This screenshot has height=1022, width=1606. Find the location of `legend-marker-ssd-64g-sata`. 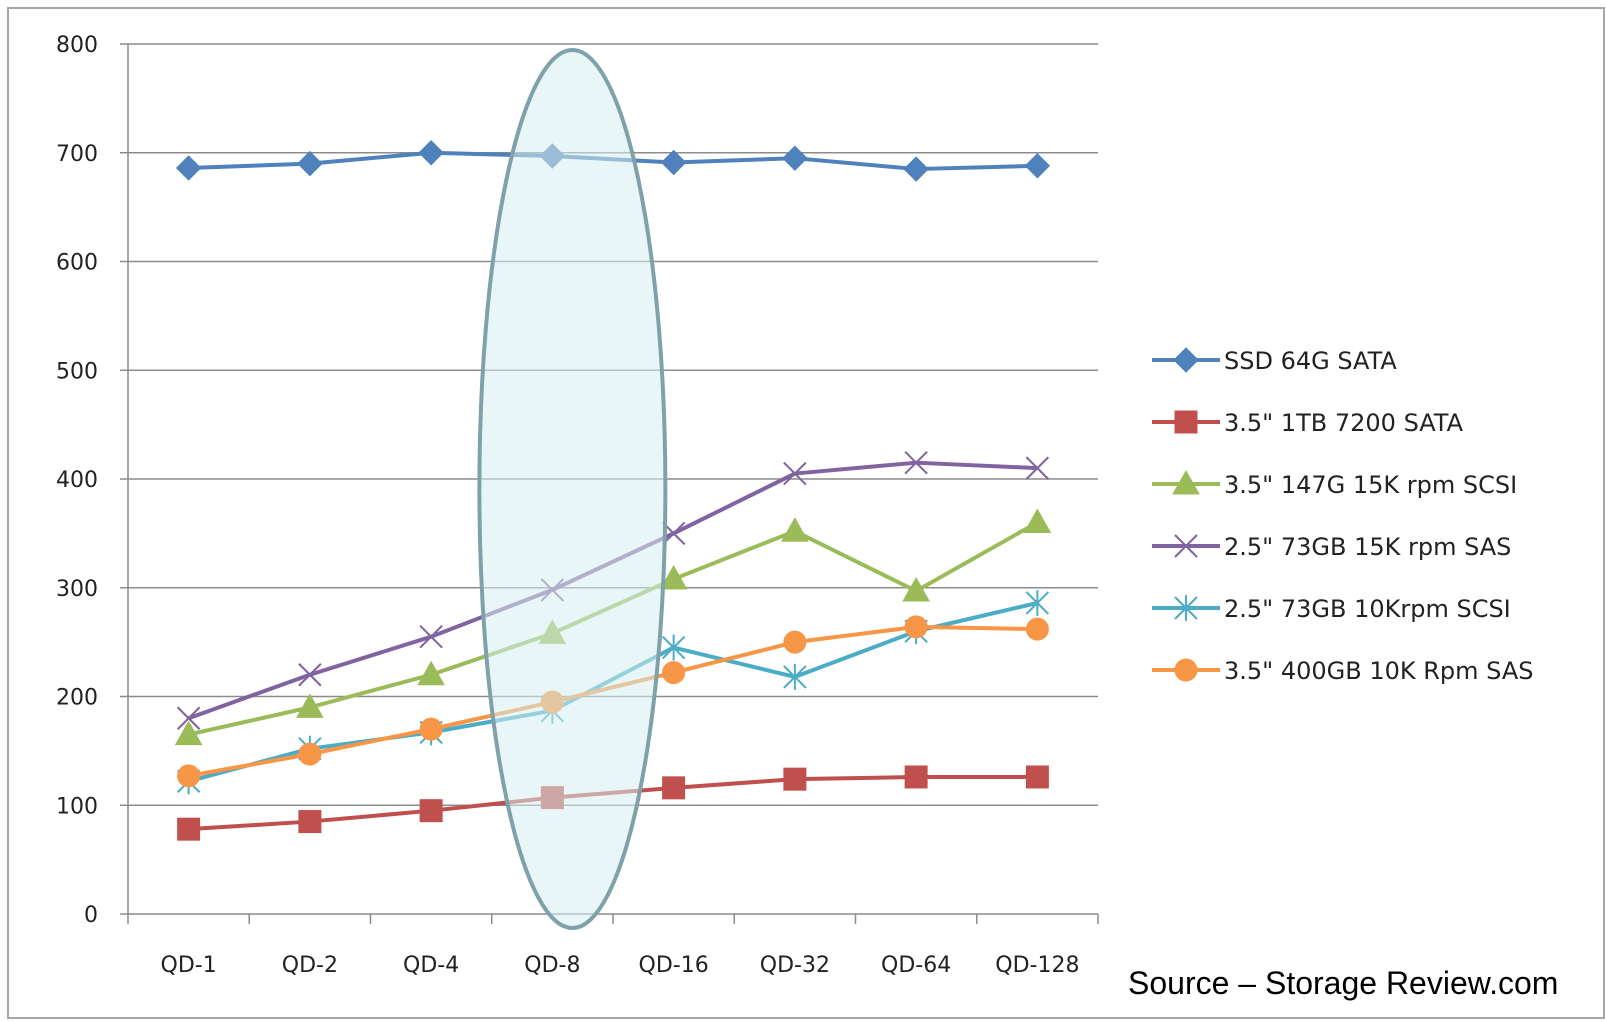

legend-marker-ssd-64g-sata is located at coordinates (1186, 360).